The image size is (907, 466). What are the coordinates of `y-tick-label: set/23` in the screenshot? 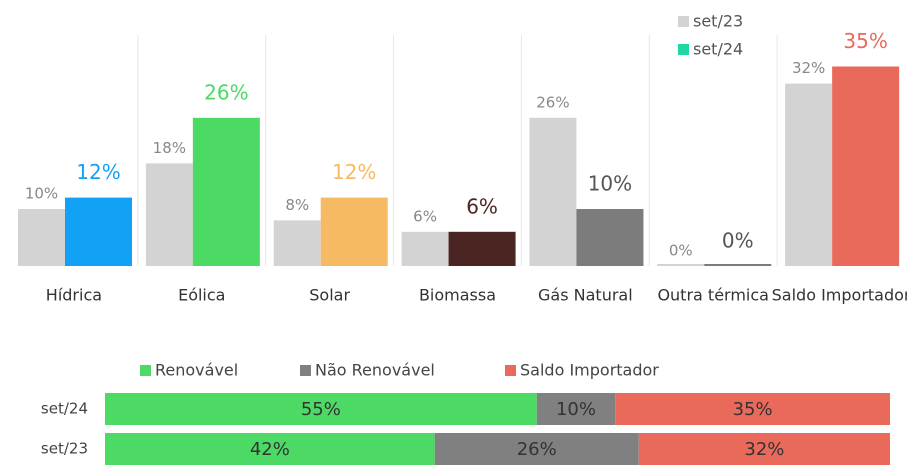 It's located at (64, 449).